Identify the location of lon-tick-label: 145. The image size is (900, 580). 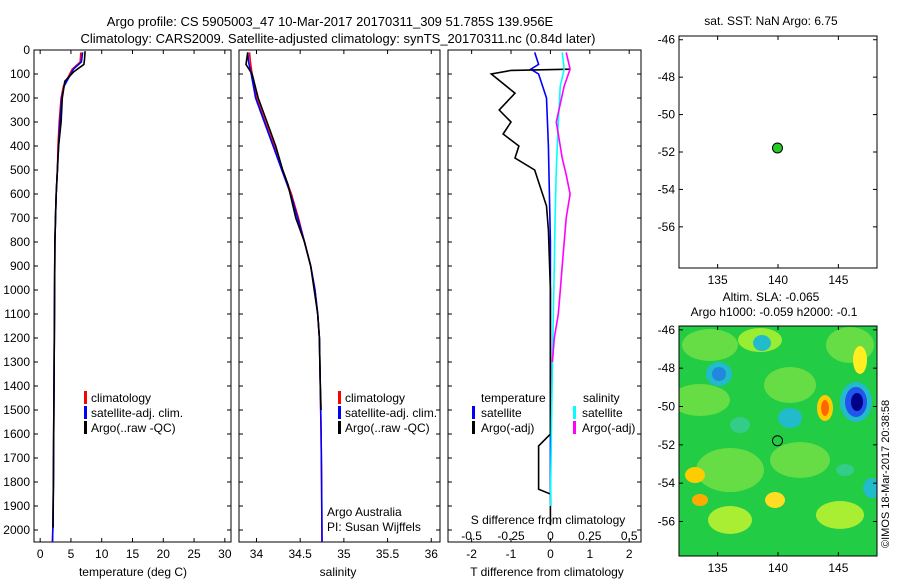
(838, 280).